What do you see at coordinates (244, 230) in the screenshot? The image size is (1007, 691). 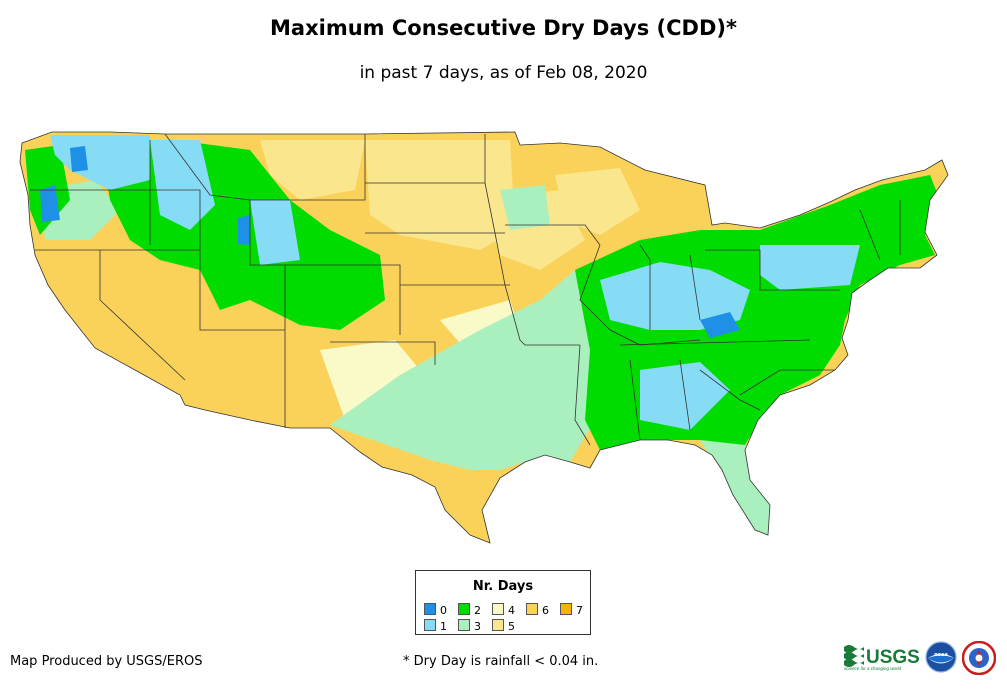 I see `region-0-days-wyoming` at bounding box center [244, 230].